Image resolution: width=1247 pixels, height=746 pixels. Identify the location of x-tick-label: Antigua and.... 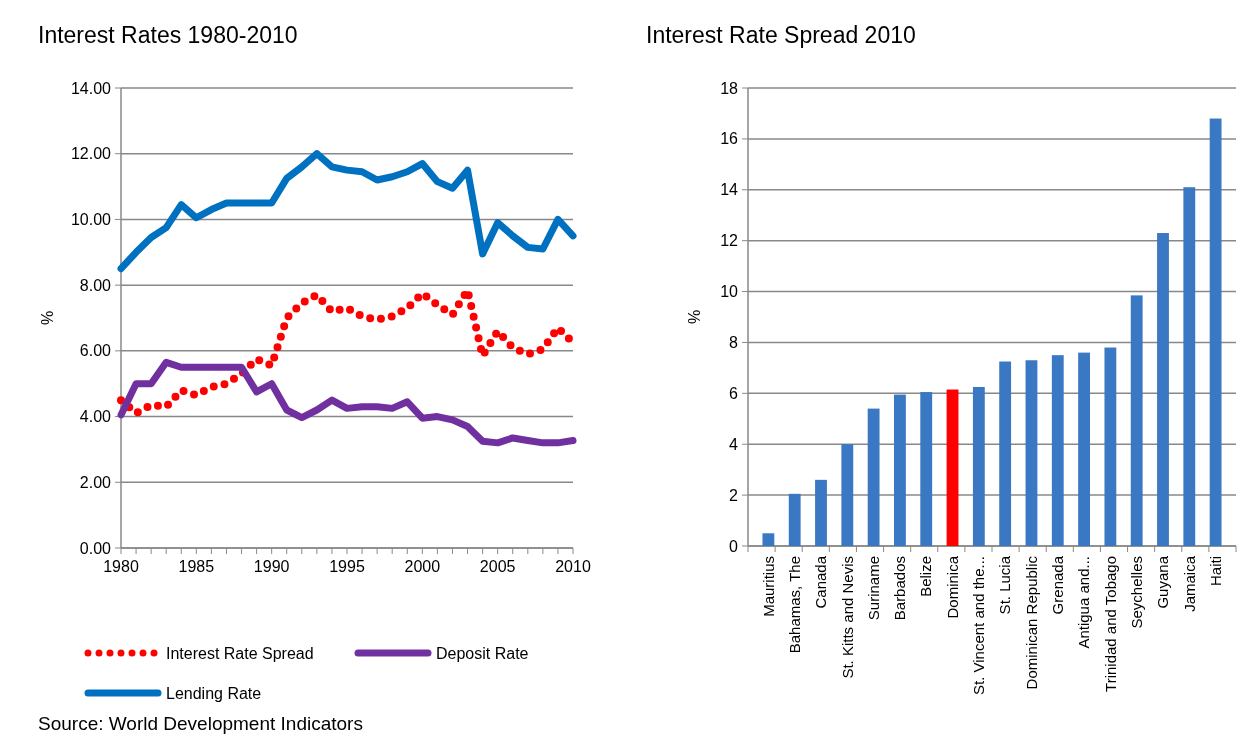
(1084, 602).